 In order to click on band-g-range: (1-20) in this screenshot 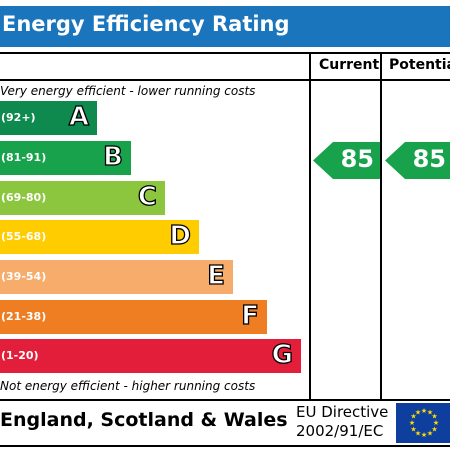, I will do `click(20, 355)`.